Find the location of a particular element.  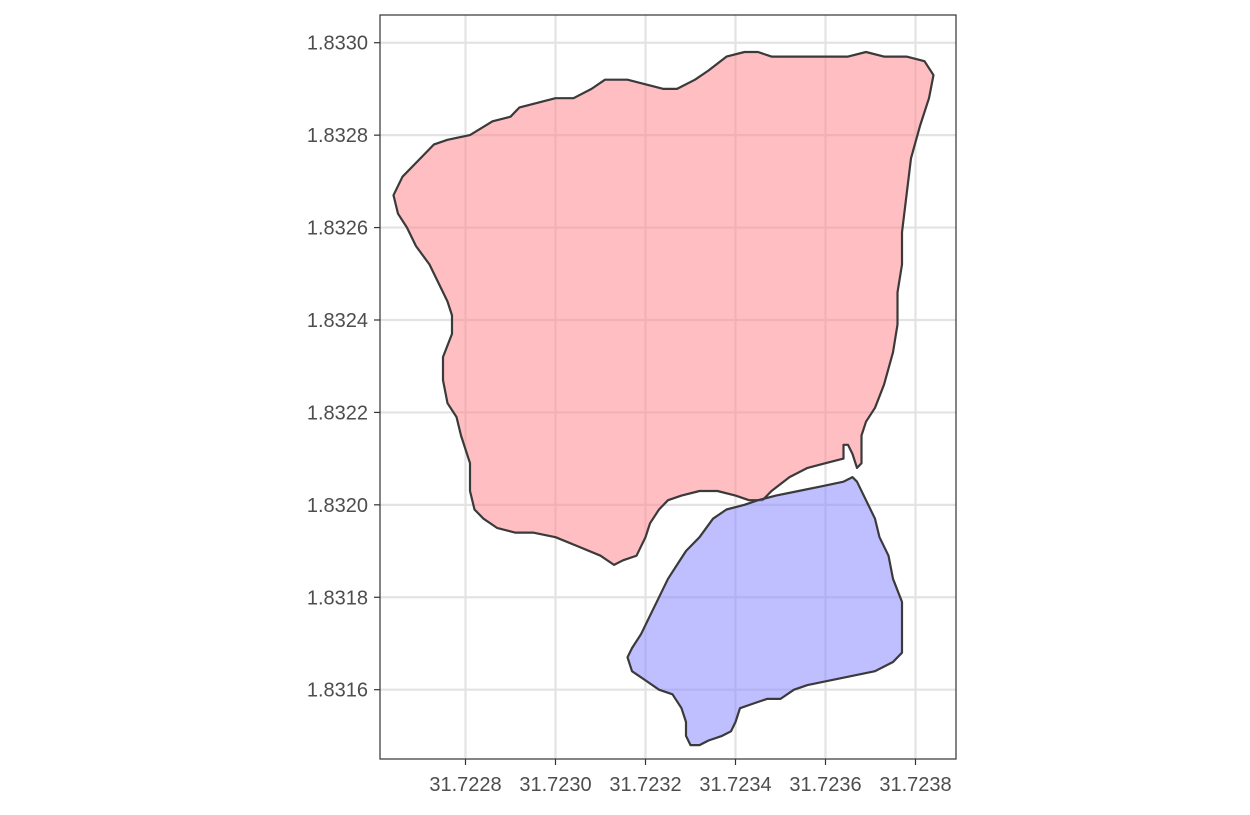

y-tick-label-5: 1.8326 is located at coordinates (337, 229).